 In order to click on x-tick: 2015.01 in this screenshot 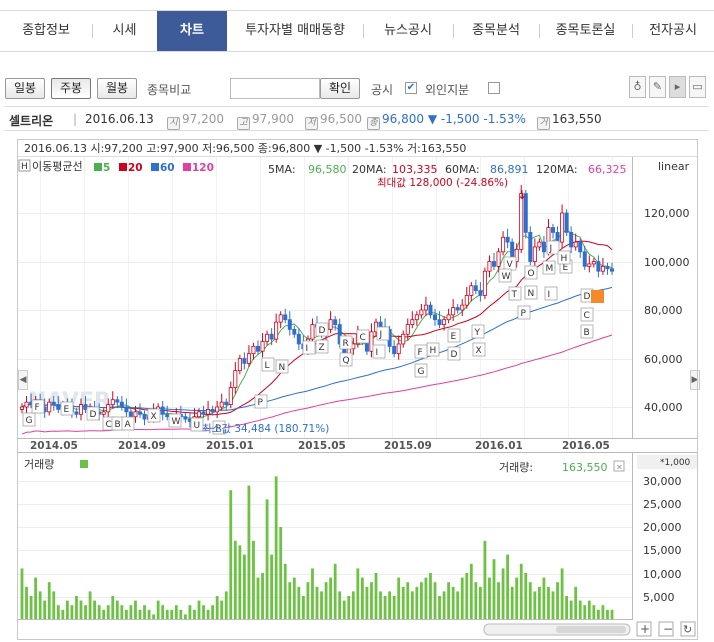, I will do `click(230, 446)`.